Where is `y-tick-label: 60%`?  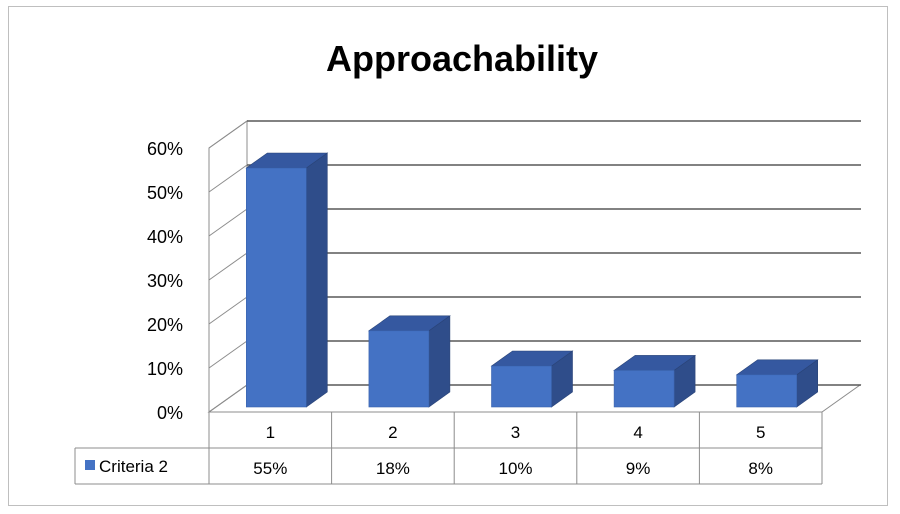
y-tick-label: 60% is located at coordinates (165, 149).